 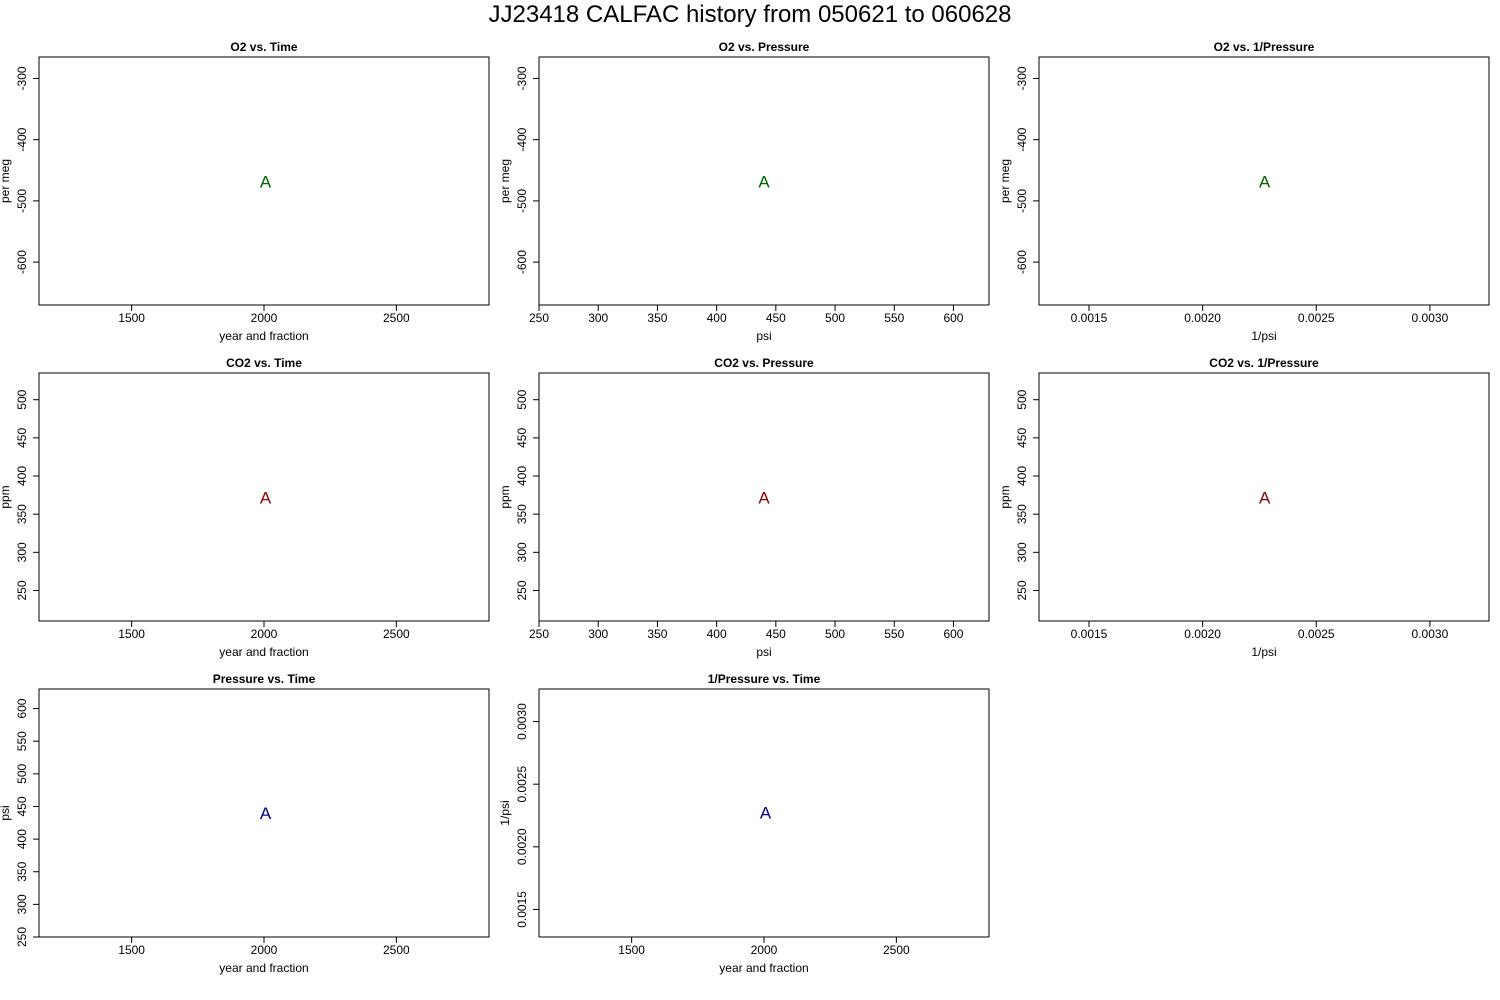 What do you see at coordinates (505, 812) in the screenshot?
I see `y-axis-label: 1/psi` at bounding box center [505, 812].